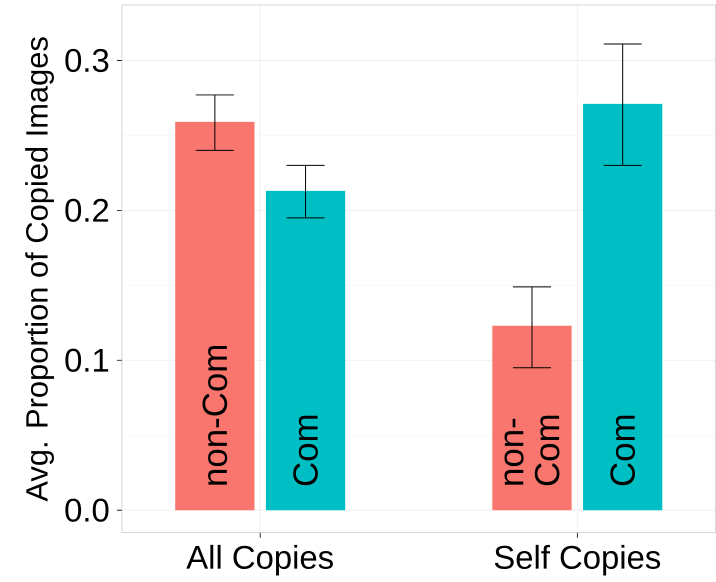 The image size is (716, 582). I want to click on series-label: non-Com, so click(532, 451).